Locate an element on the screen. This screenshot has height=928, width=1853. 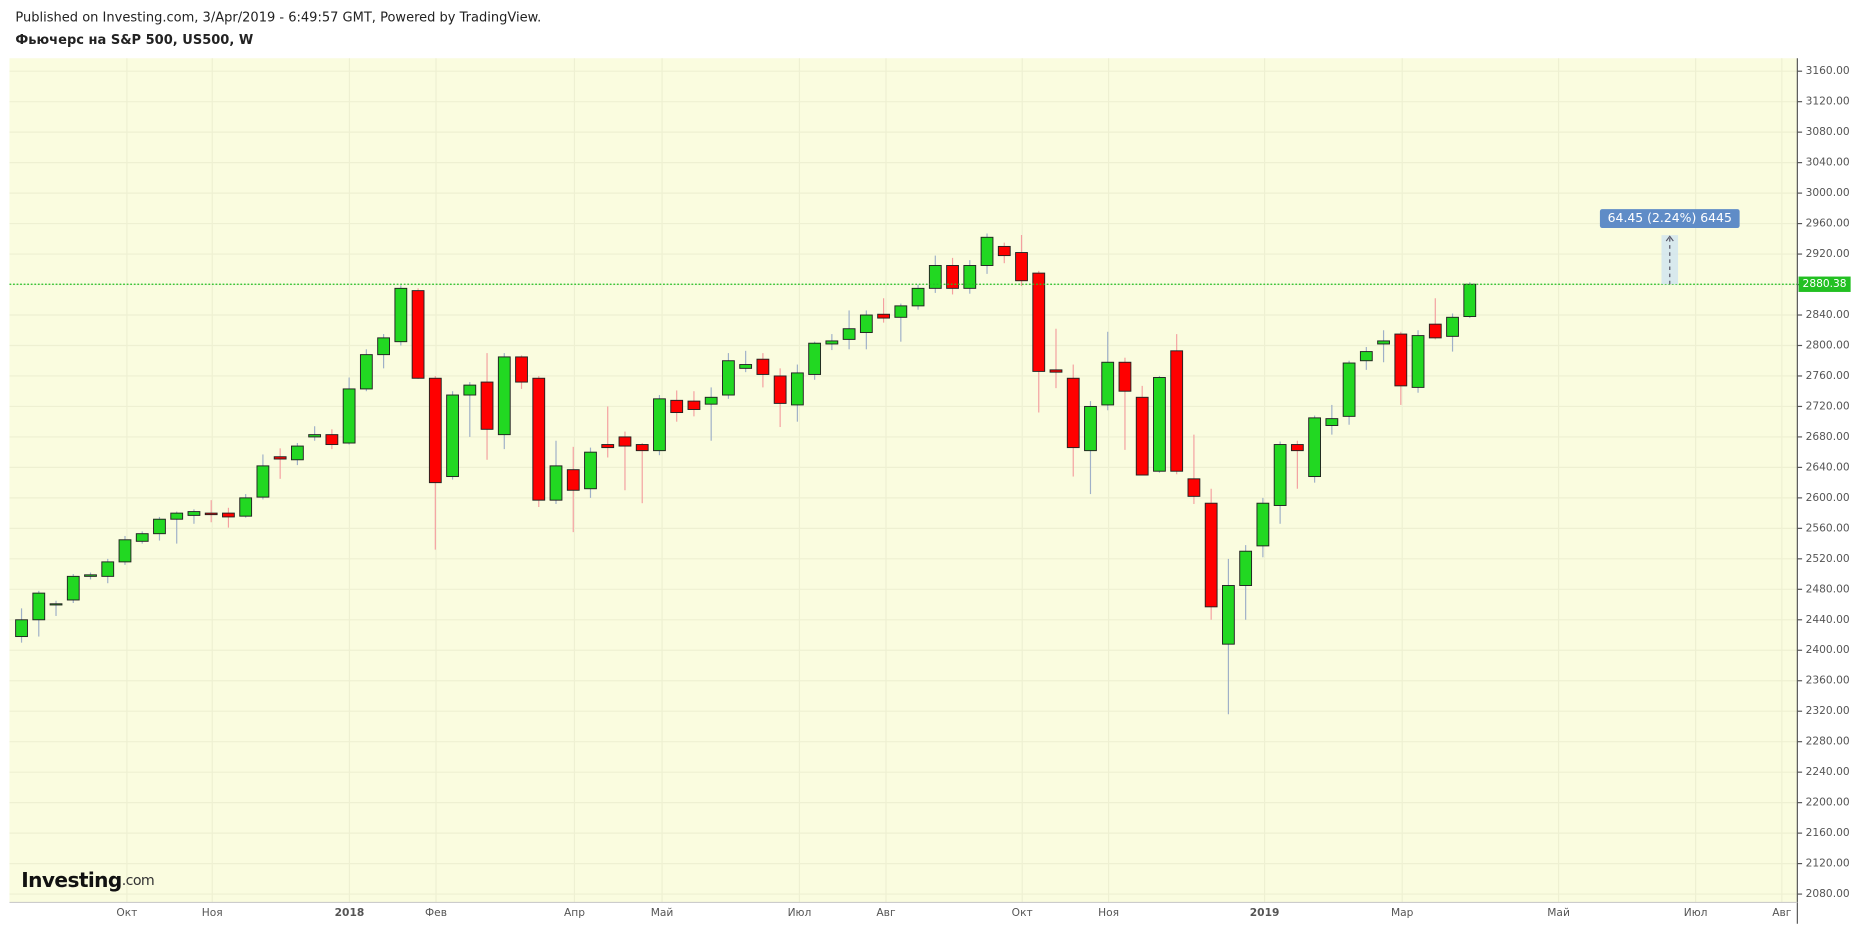
y-tick-label: 2520.00 is located at coordinates (1828, 558).